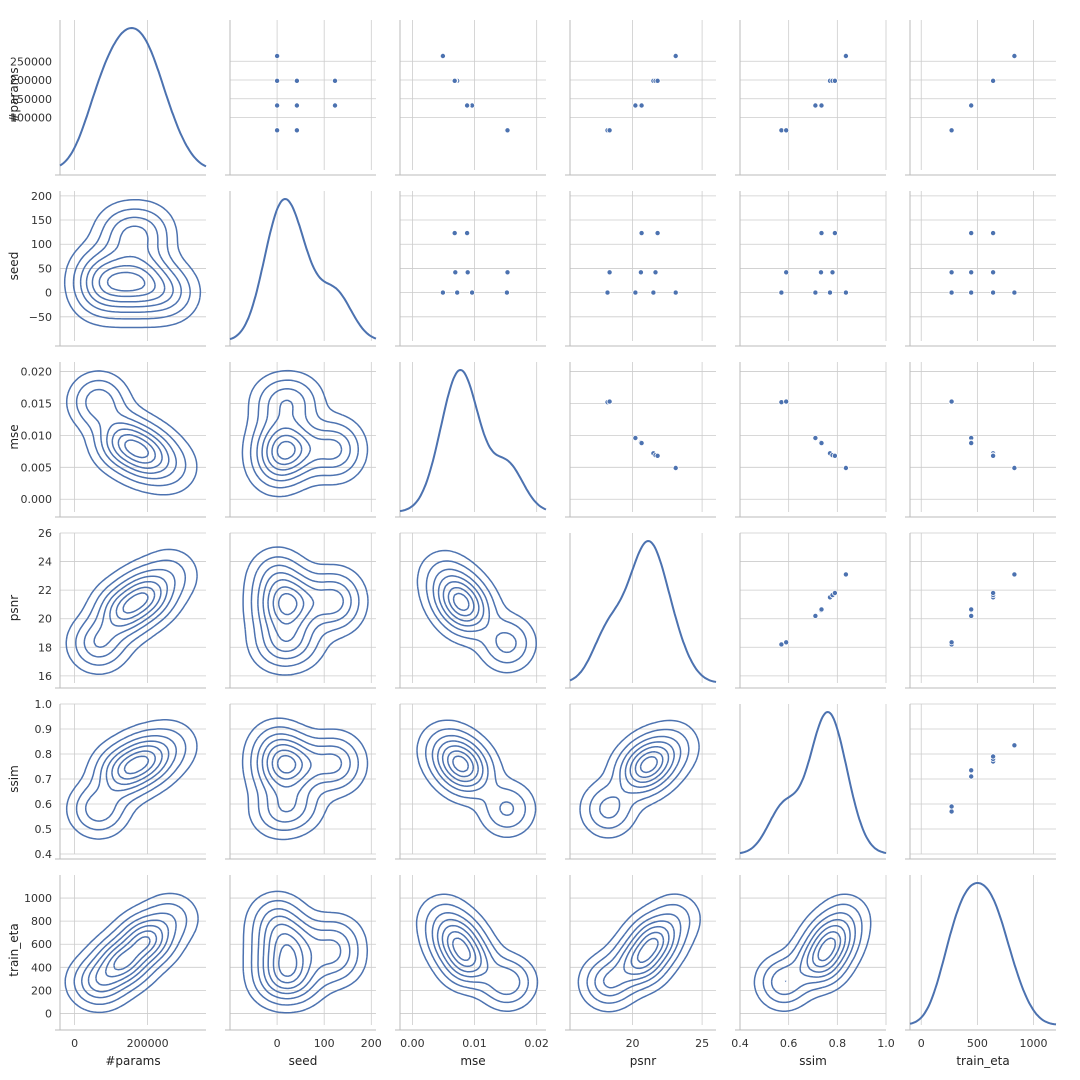 The height and width of the screenshot is (1080, 1080). I want to click on y-tick-label: 100000, so click(31, 118).